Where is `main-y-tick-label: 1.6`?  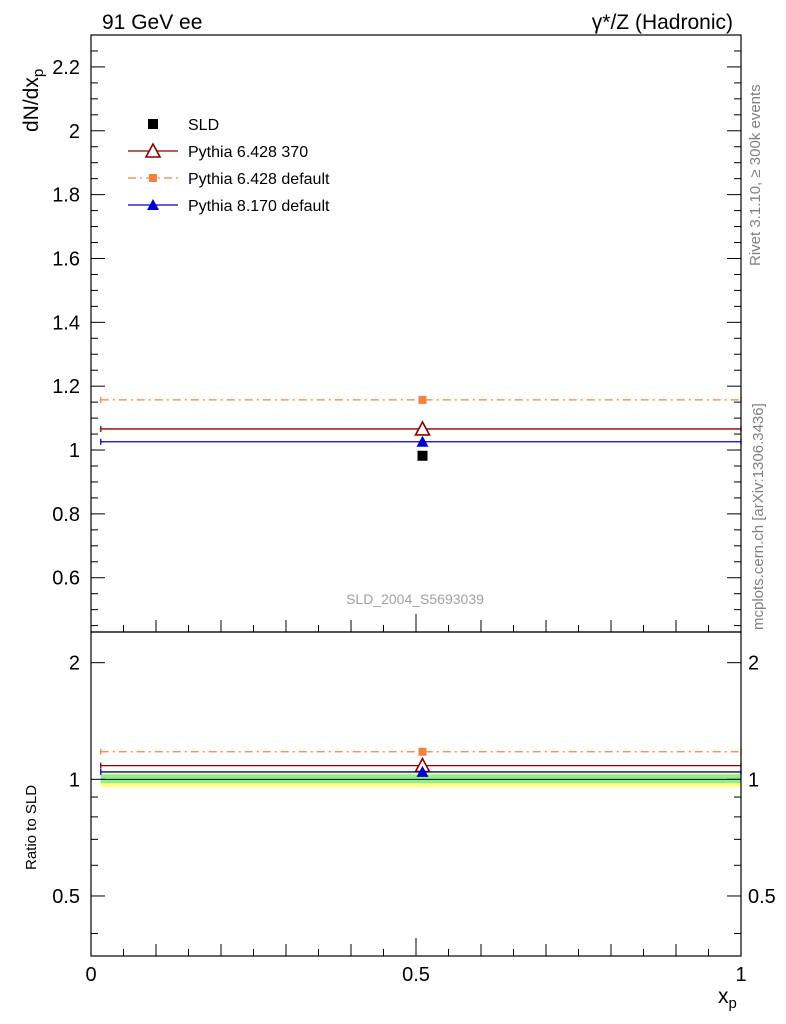 main-y-tick-label: 1.6 is located at coordinates (66, 259).